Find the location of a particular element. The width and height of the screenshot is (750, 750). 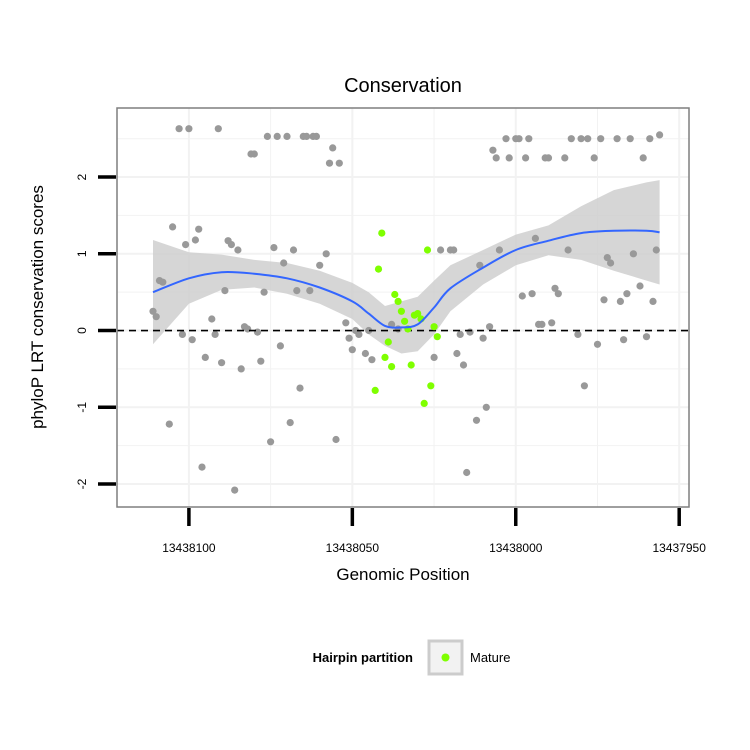

y-tick-label: -1 is located at coordinates (82, 407).